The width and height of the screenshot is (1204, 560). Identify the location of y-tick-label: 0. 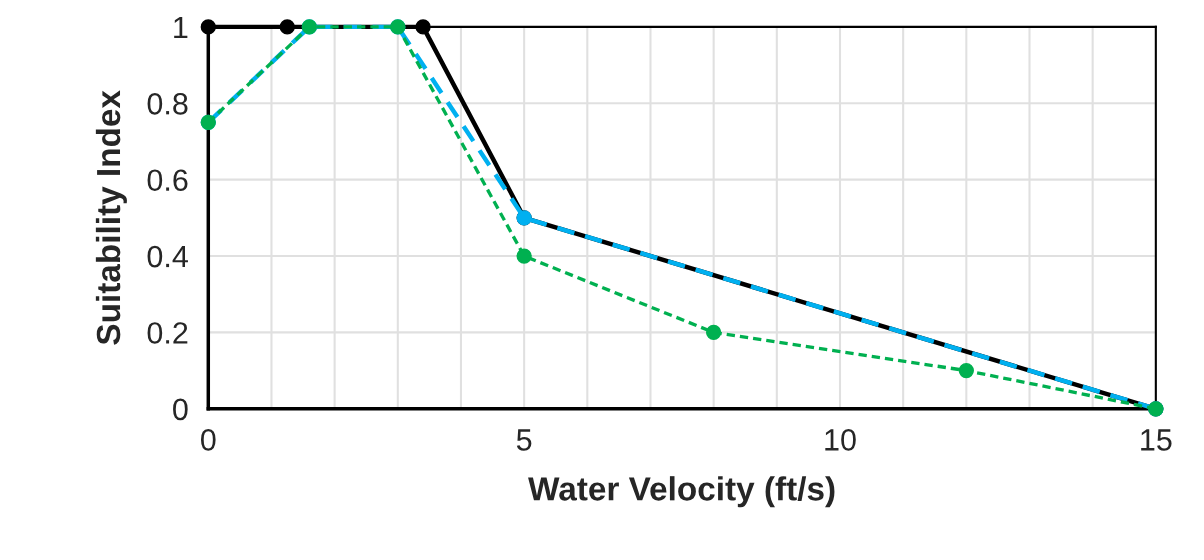
(180, 409).